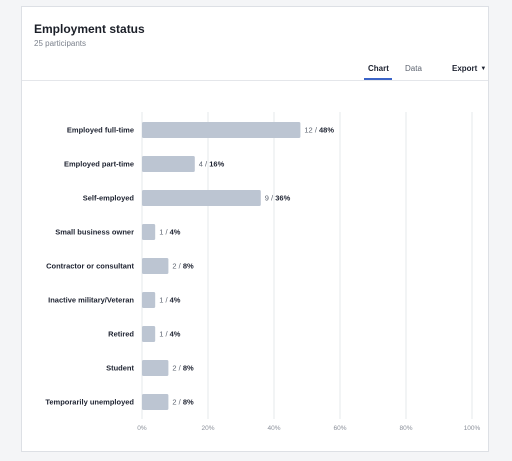  I want to click on category-label: Student, so click(120, 368).